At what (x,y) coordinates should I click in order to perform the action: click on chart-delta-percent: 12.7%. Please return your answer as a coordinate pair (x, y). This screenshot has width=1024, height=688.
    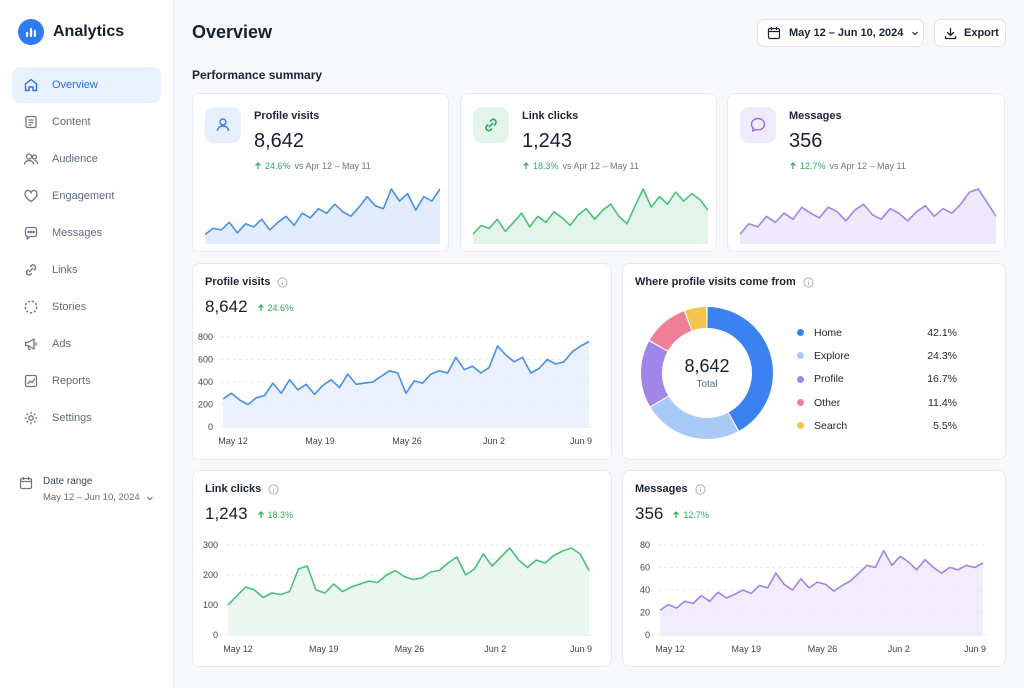
    Looking at the image, I should click on (696, 515).